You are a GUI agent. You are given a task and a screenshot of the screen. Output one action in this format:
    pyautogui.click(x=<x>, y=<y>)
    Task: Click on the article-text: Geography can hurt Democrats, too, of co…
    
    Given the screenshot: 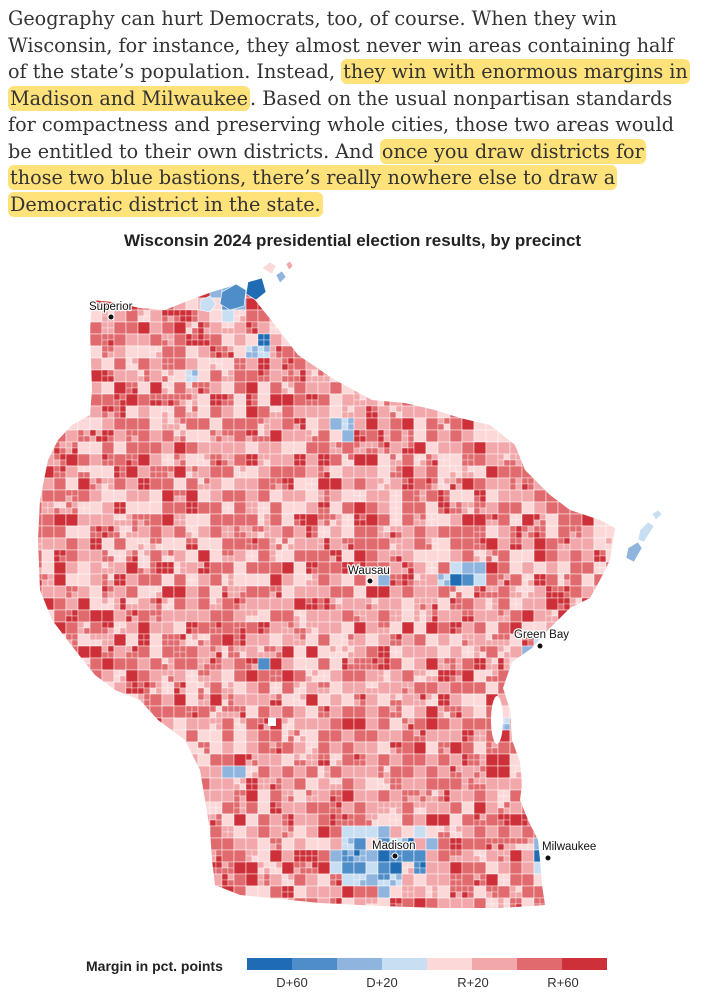 What is the action you would take?
    pyautogui.click(x=341, y=45)
    